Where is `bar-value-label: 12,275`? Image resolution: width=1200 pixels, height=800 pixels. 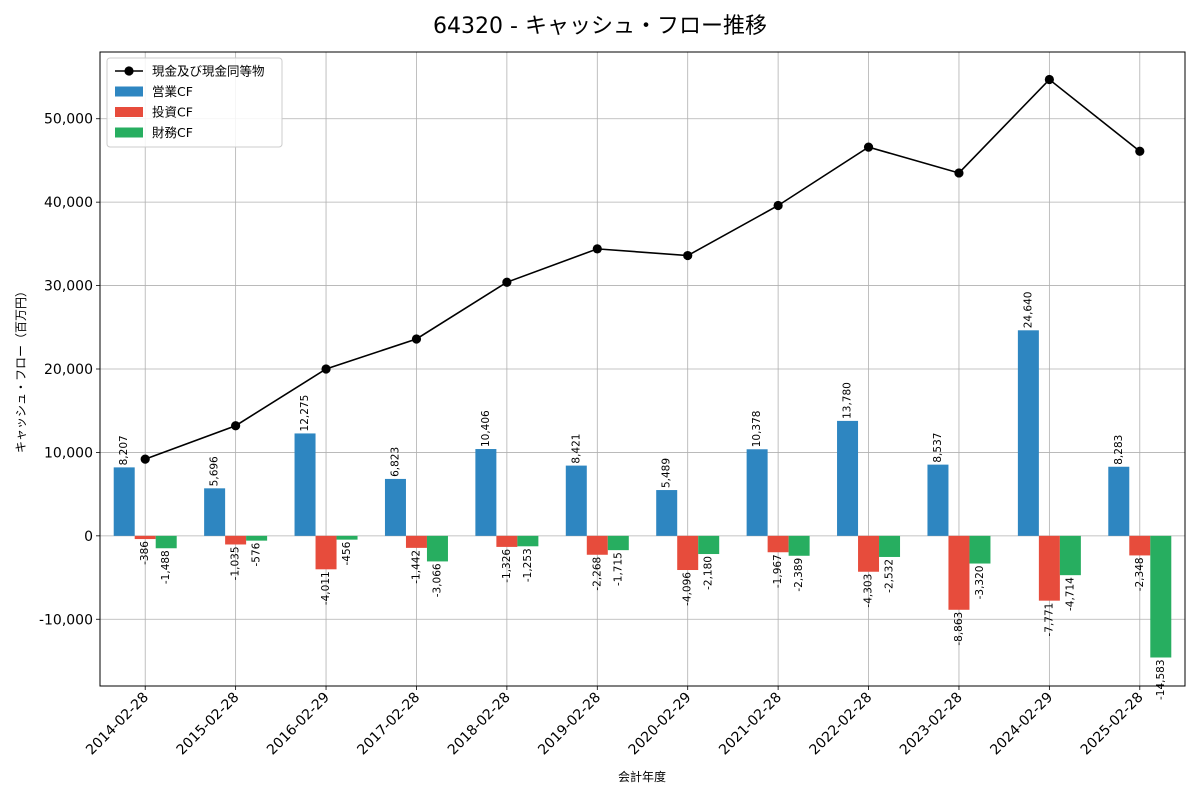 bar-value-label: 12,275 is located at coordinates (305, 413).